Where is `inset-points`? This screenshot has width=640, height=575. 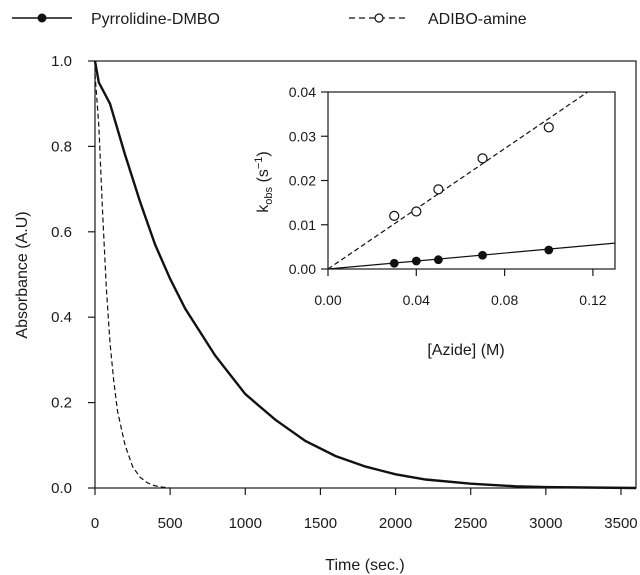 inset-points is located at coordinates (471, 195).